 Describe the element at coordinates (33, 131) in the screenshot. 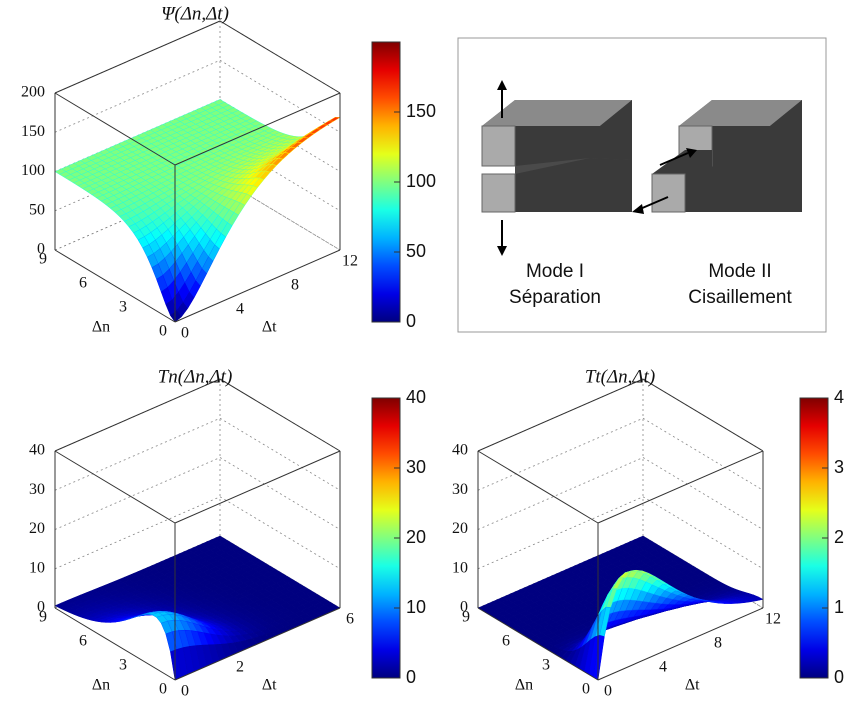

I see `z-tick-label: 150` at that location.